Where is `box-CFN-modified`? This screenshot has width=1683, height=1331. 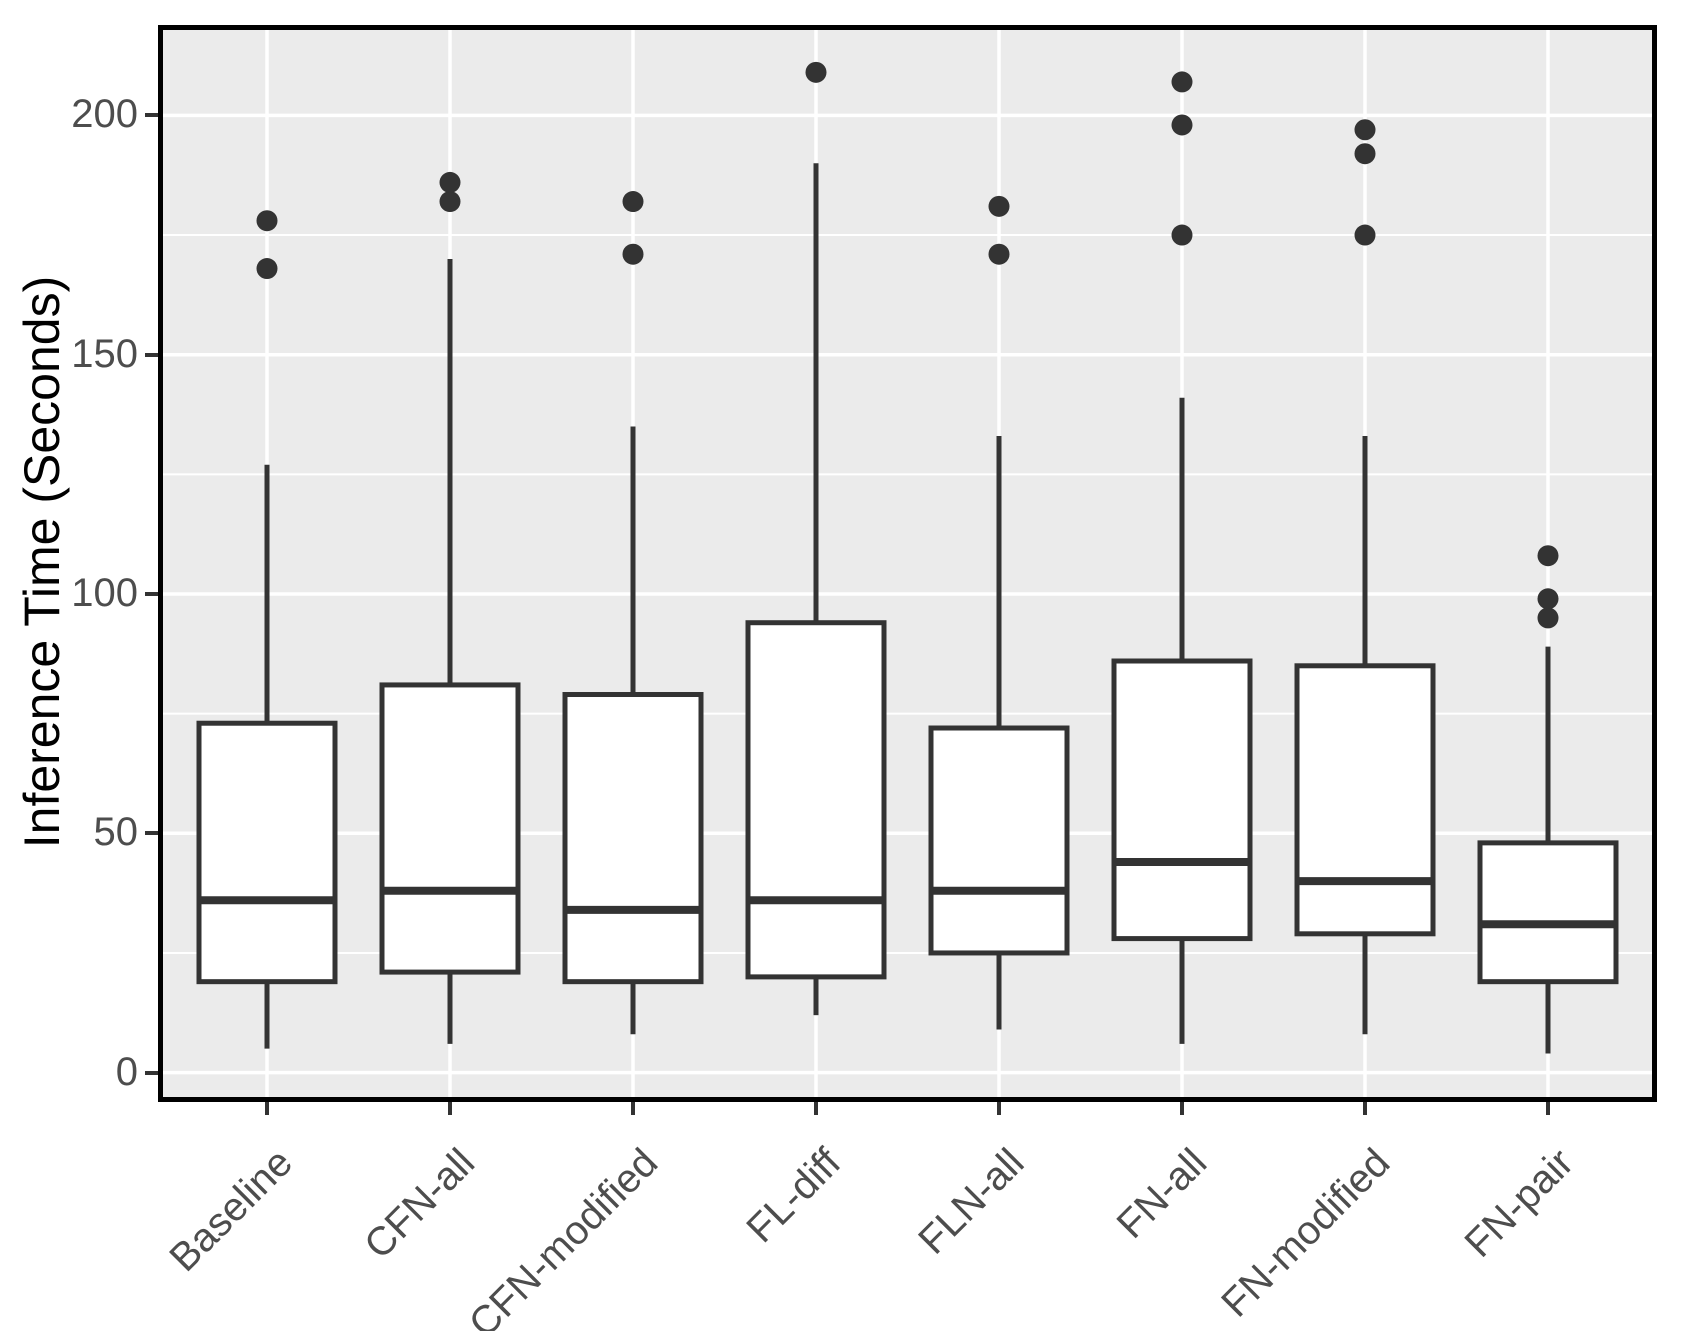
box-CFN-modified is located at coordinates (633, 838).